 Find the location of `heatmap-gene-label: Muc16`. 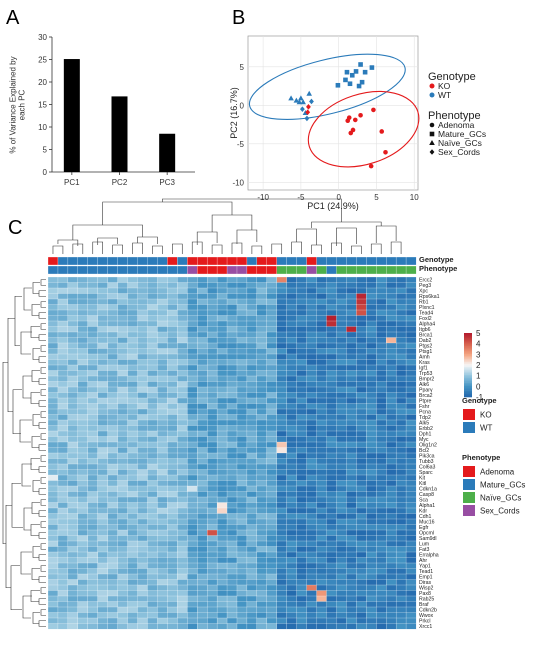

heatmap-gene-label: Muc16 is located at coordinates (427, 522).